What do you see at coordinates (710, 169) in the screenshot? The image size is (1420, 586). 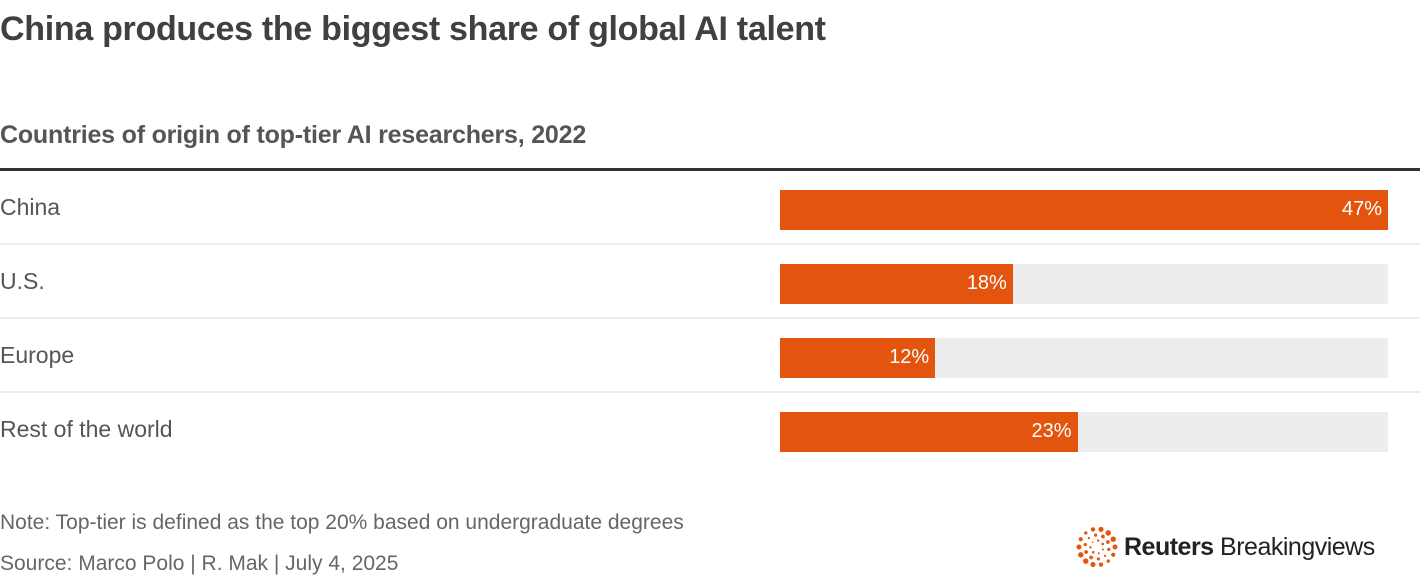 I see `top-rule` at bounding box center [710, 169].